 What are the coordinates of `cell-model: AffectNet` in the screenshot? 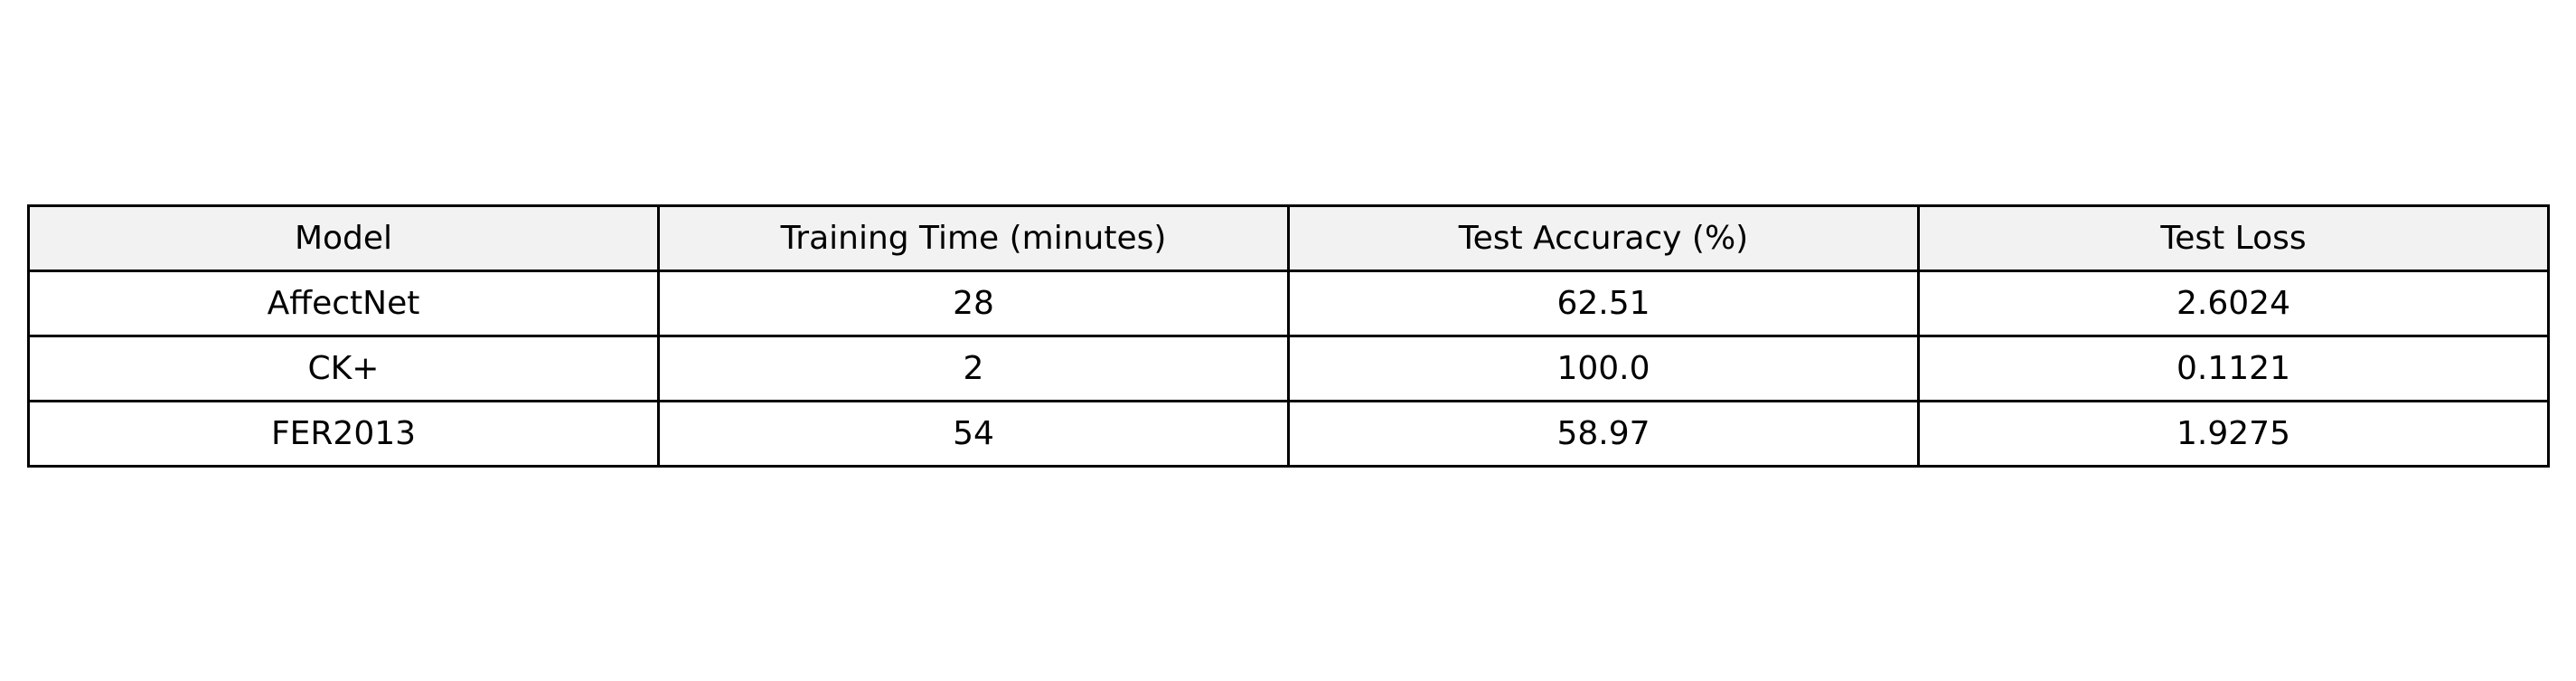 It's located at (344, 303).